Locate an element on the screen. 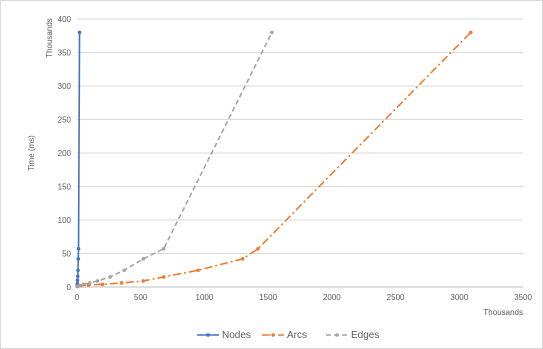 Image resolution: width=543 pixels, height=349 pixels. y-tick-label: 0 is located at coordinates (69, 287).